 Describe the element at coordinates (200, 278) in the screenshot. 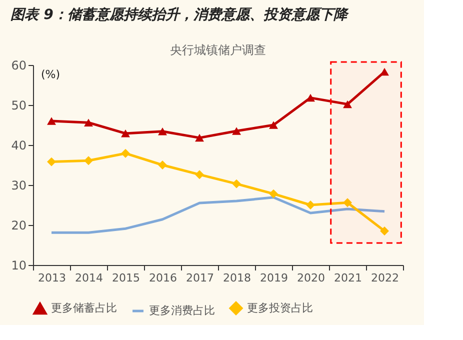

I see `x-tick-label: 2017` at that location.